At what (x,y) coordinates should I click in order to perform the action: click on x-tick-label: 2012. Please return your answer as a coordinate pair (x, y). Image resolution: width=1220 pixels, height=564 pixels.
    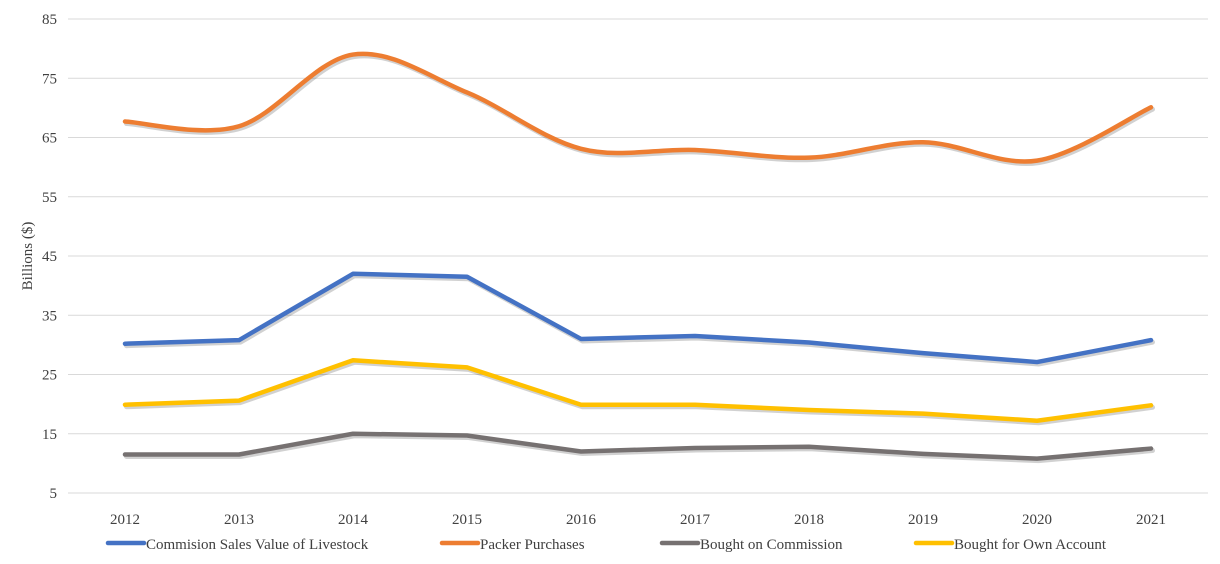
    Looking at the image, I should click on (125, 520).